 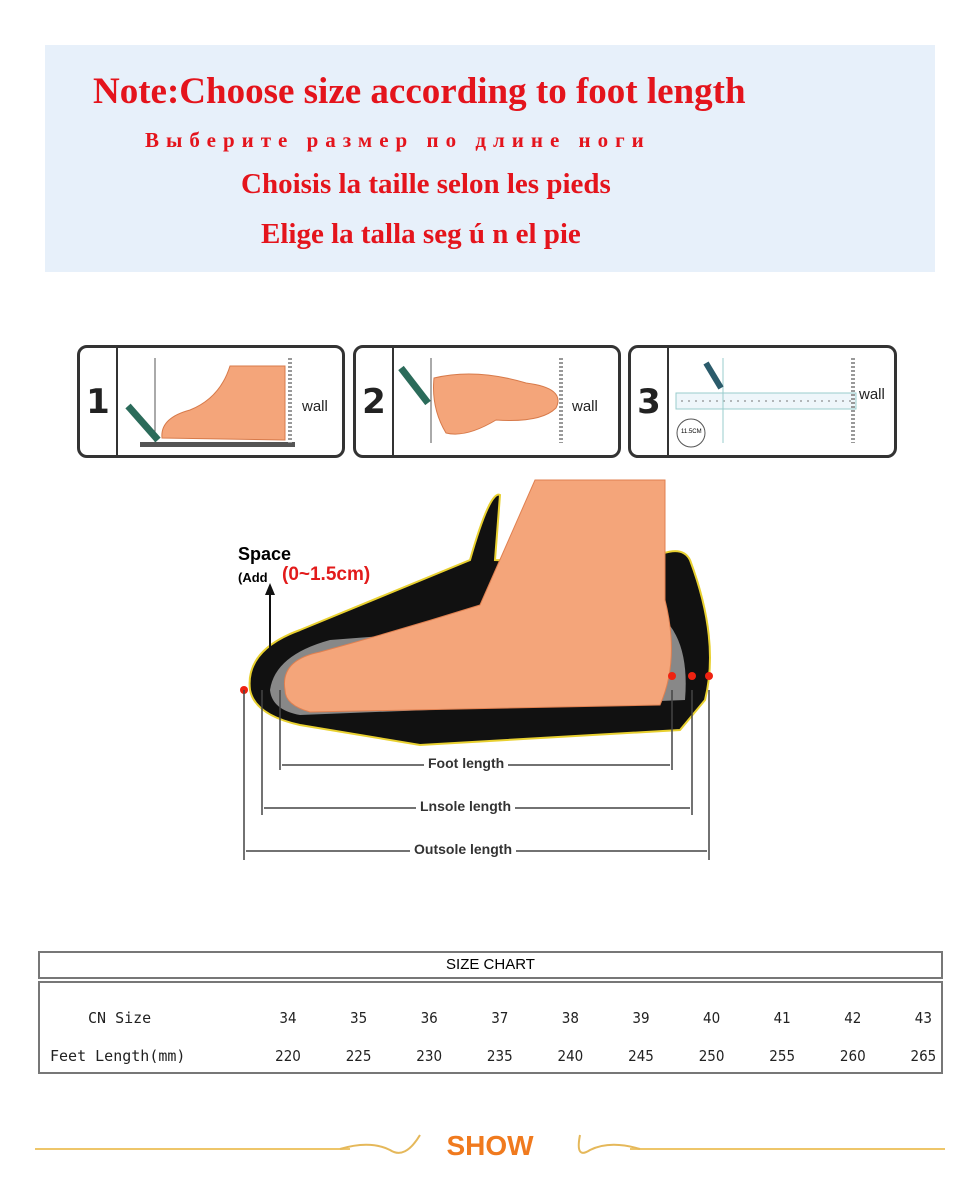 I want to click on cn-size-cell: 43, so click(x=923, y=1018).